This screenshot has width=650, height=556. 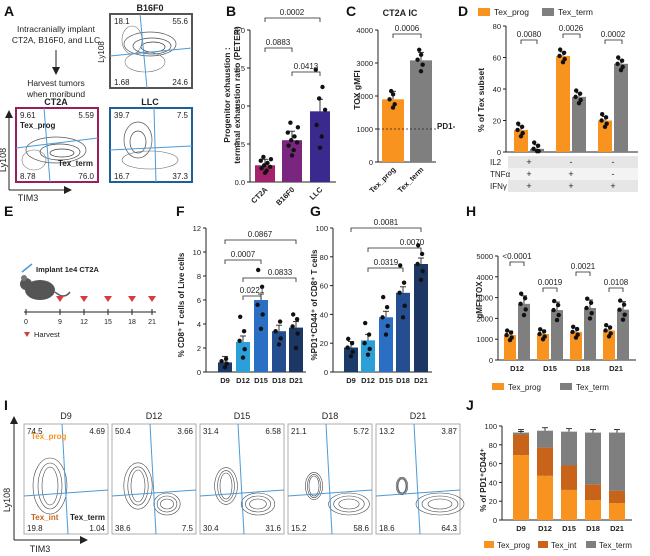 I want to click on j-legend-prog-swatch, so click(x=489, y=544).